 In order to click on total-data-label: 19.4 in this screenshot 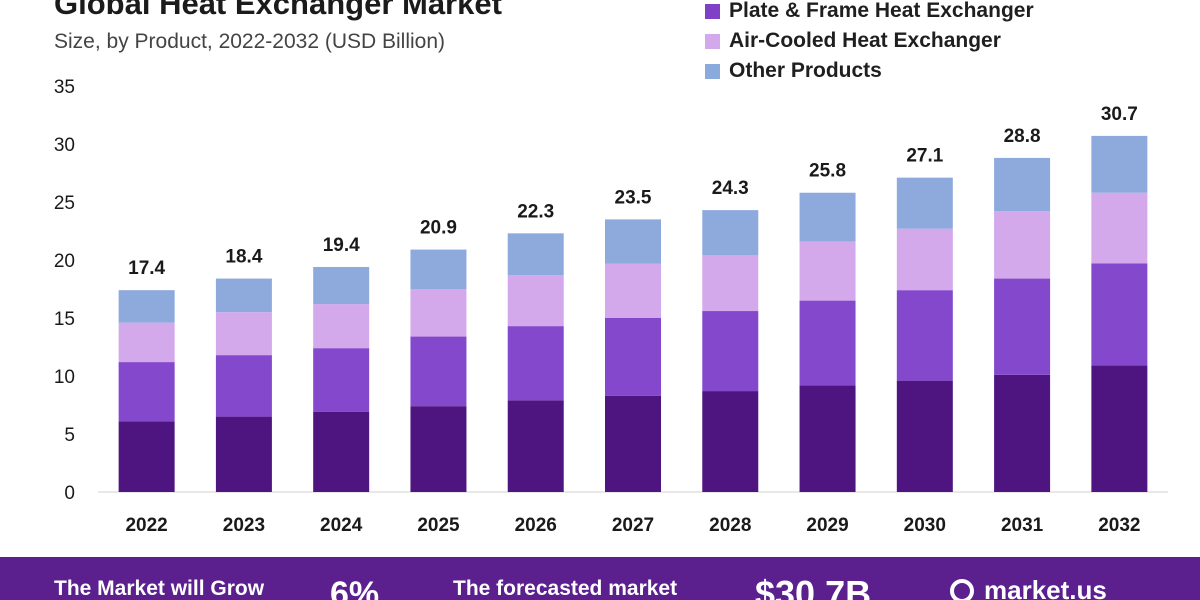, I will do `click(341, 245)`.